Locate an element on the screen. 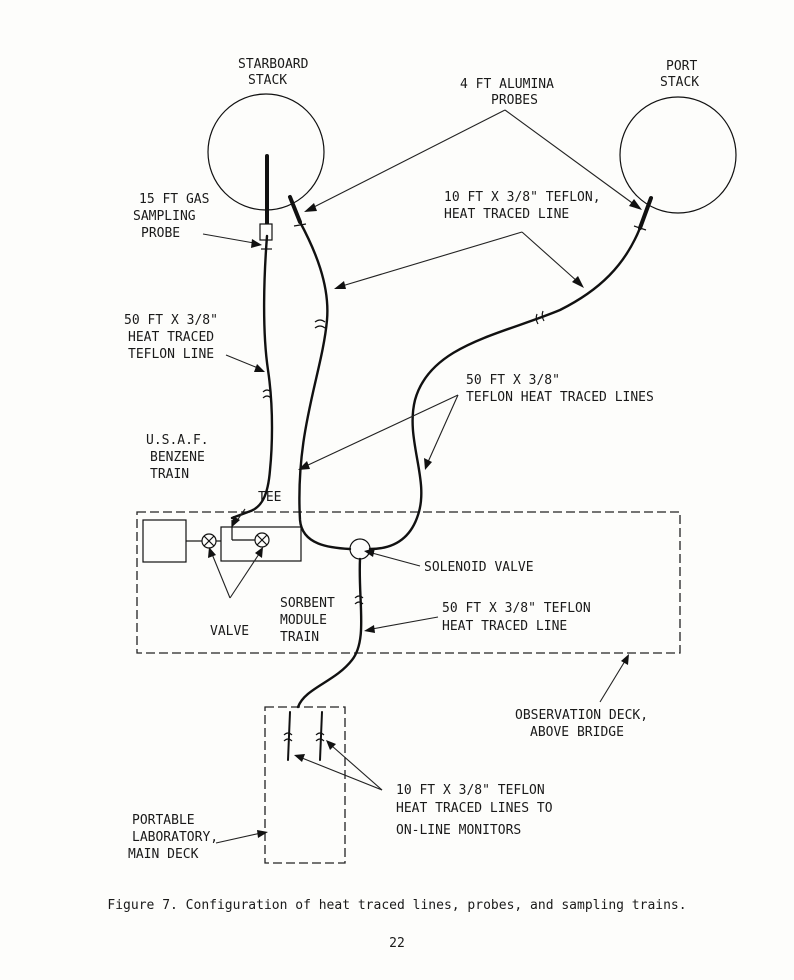  port-alumina-probe is located at coordinates (645, 213).